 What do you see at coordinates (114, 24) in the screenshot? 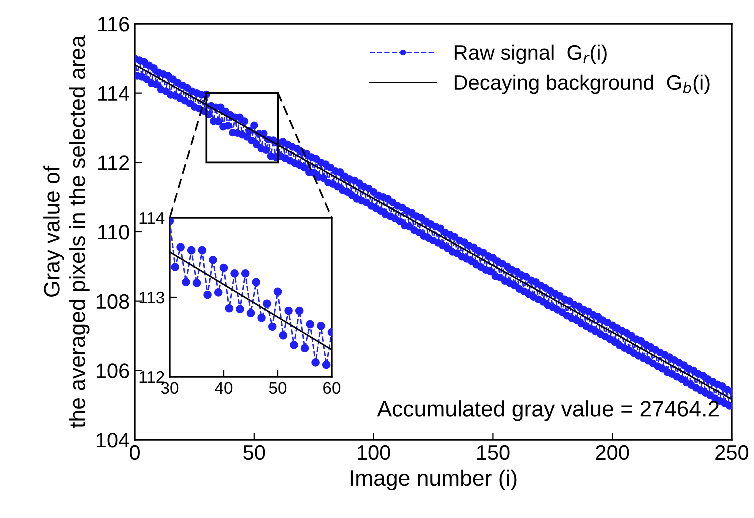
I see `y-tick-label: 116` at bounding box center [114, 24].